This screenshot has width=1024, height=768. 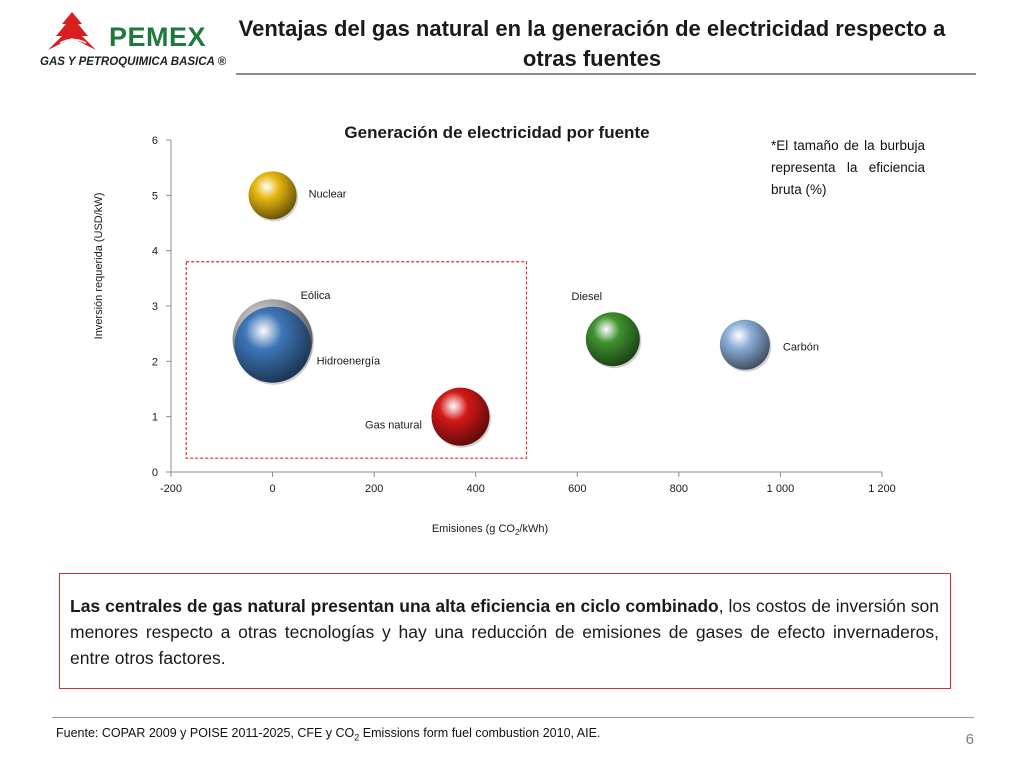 I want to click on x-tick-label: 1 200, so click(x=882, y=489).